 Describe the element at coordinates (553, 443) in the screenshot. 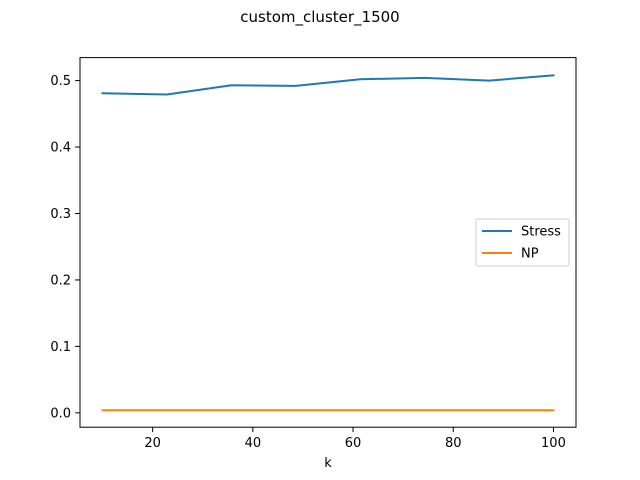

I see `x-tick-label: 100` at that location.